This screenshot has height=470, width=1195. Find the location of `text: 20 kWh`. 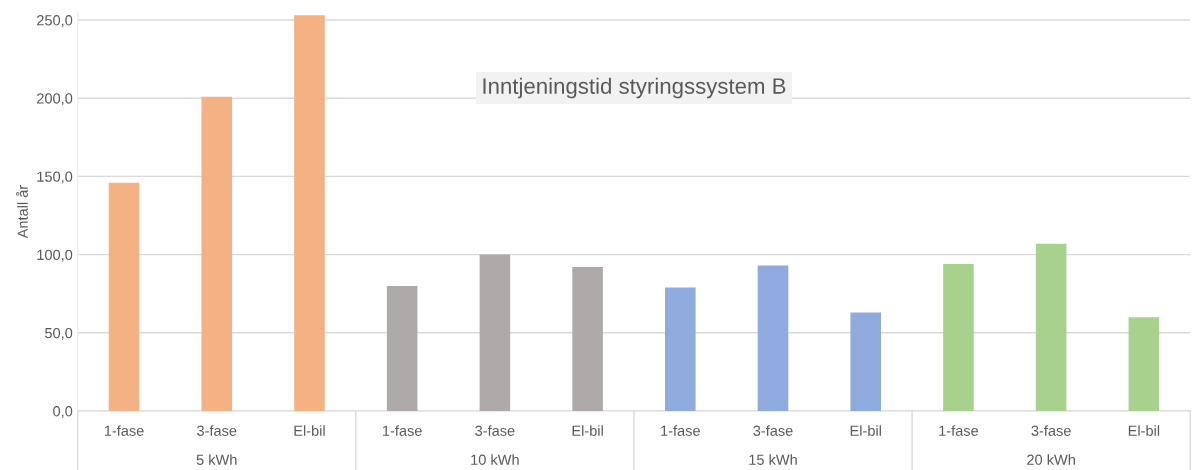

text: 20 kWh is located at coordinates (1051, 459).